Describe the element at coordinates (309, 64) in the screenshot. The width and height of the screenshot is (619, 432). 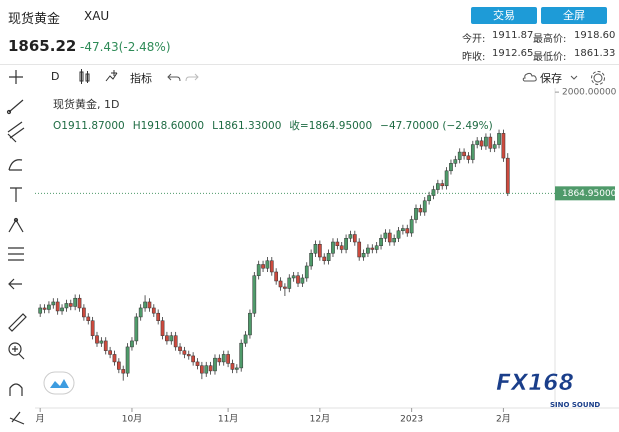
I see `divider` at that location.